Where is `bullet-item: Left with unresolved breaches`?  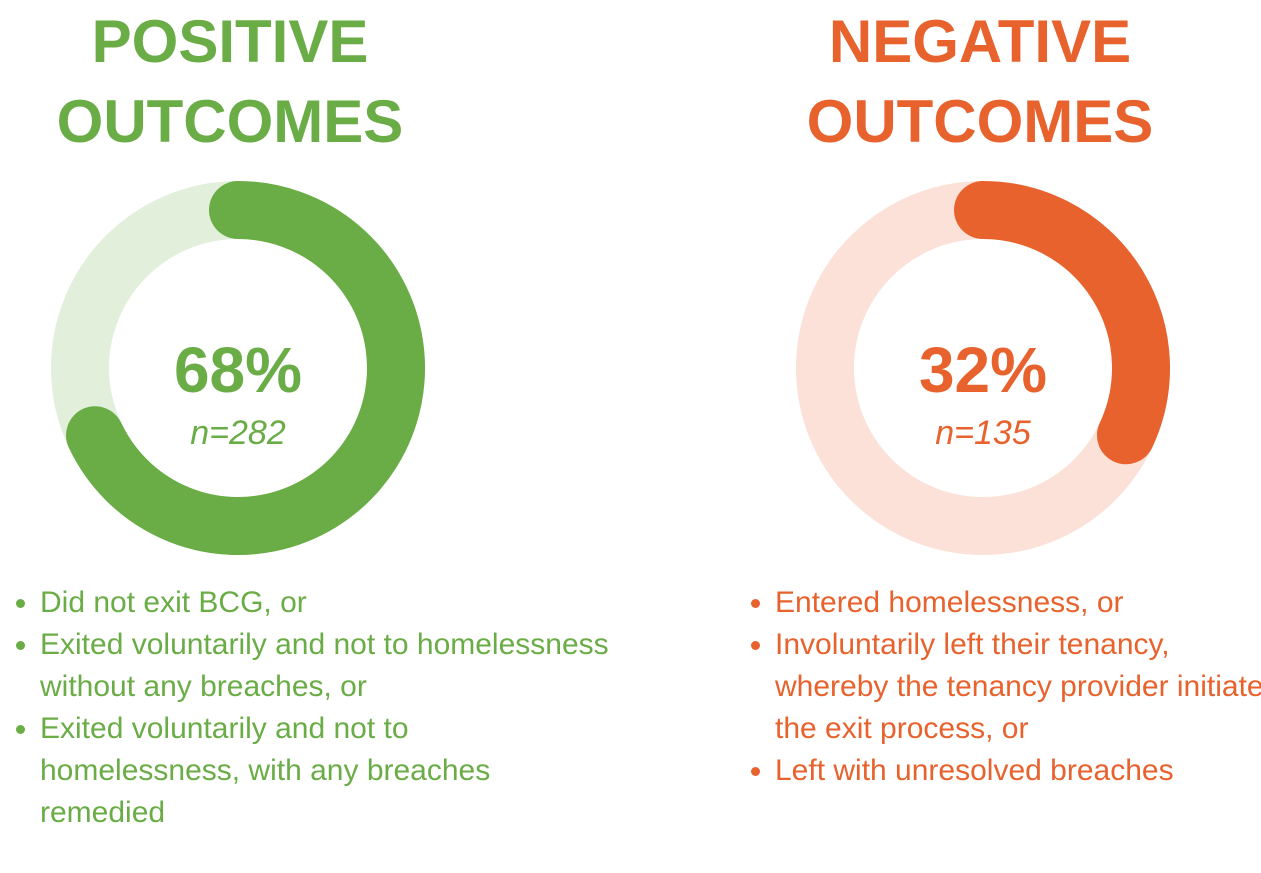
bullet-item: Left with unresolved breaches is located at coordinates (1018, 771).